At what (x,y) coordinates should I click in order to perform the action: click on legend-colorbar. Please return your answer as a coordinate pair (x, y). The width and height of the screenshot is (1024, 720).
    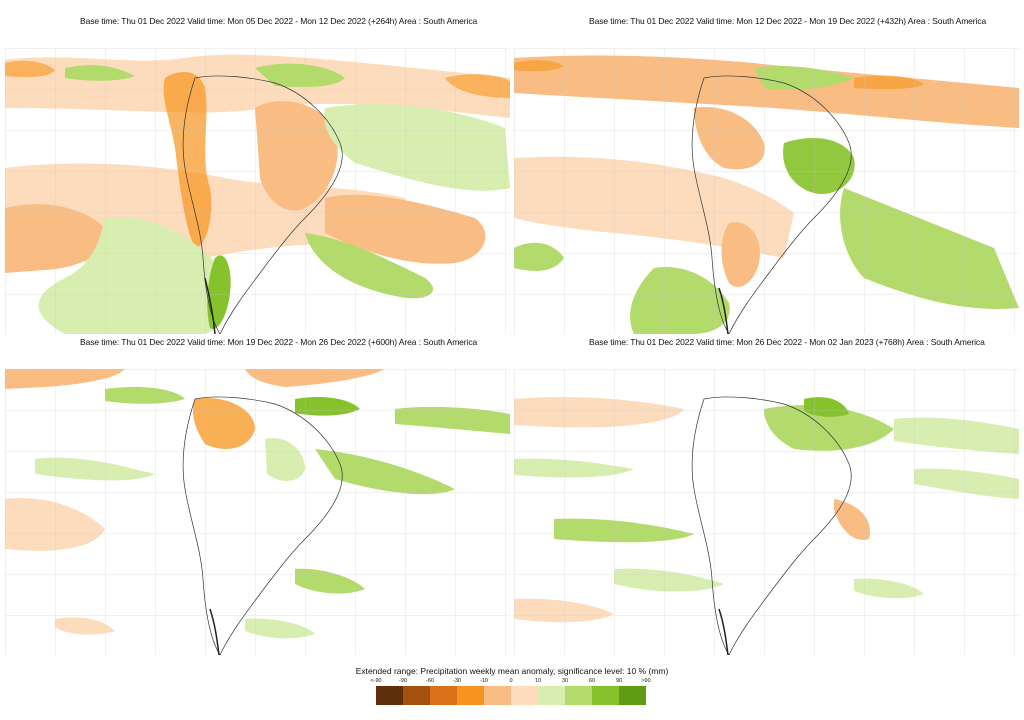
    Looking at the image, I should click on (511, 695).